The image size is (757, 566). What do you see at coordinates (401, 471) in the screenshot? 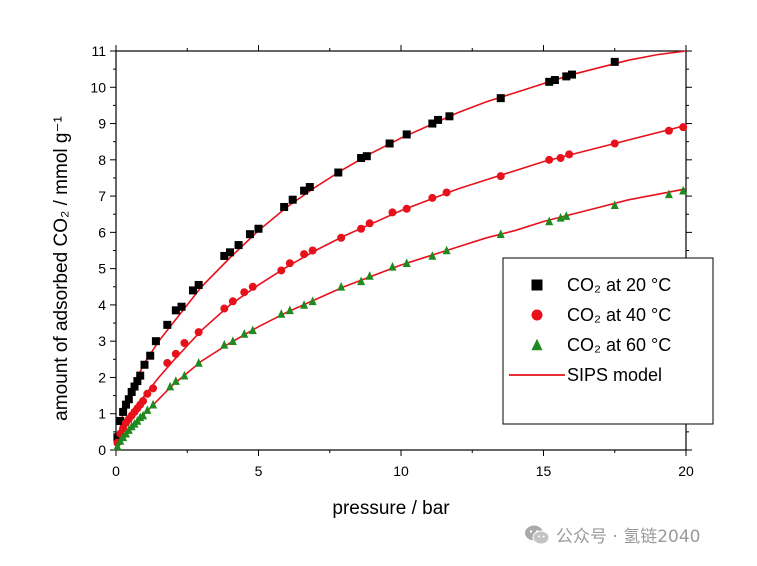
I see `x-tick-label: 10` at bounding box center [401, 471].